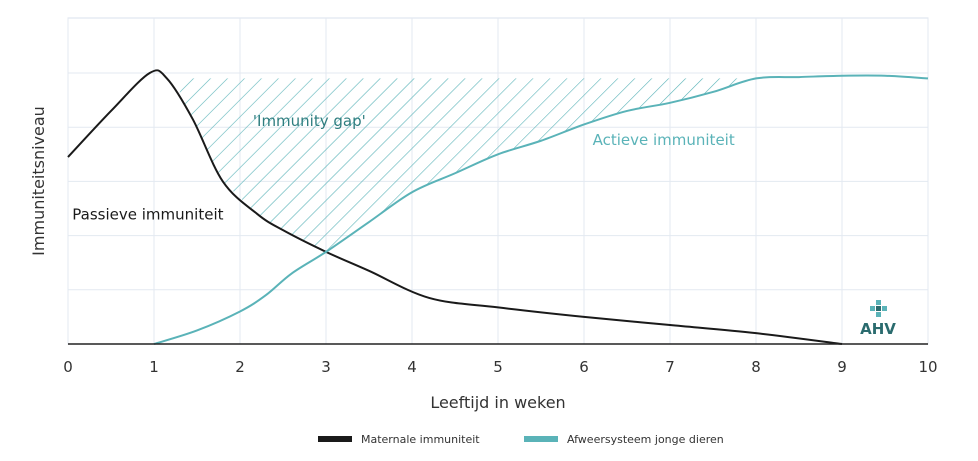 This screenshot has width=978, height=461. I want to click on x-tick-label: 3, so click(326, 367).